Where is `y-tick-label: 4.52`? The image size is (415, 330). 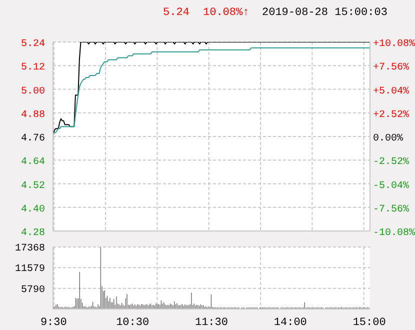 y-tick-label: 4.52 is located at coordinates (32, 186).